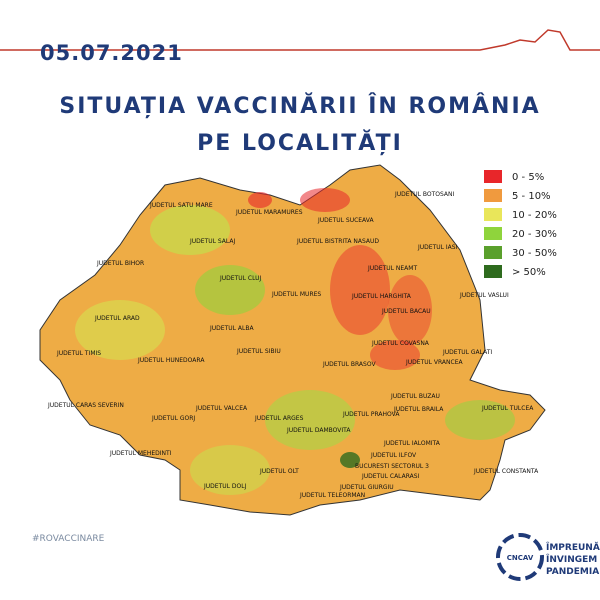 The height and width of the screenshot is (600, 600). Describe the element at coordinates (337, 241) in the screenshot. I see `county-label: JUDETUL BISTRITA NASAUD` at that location.